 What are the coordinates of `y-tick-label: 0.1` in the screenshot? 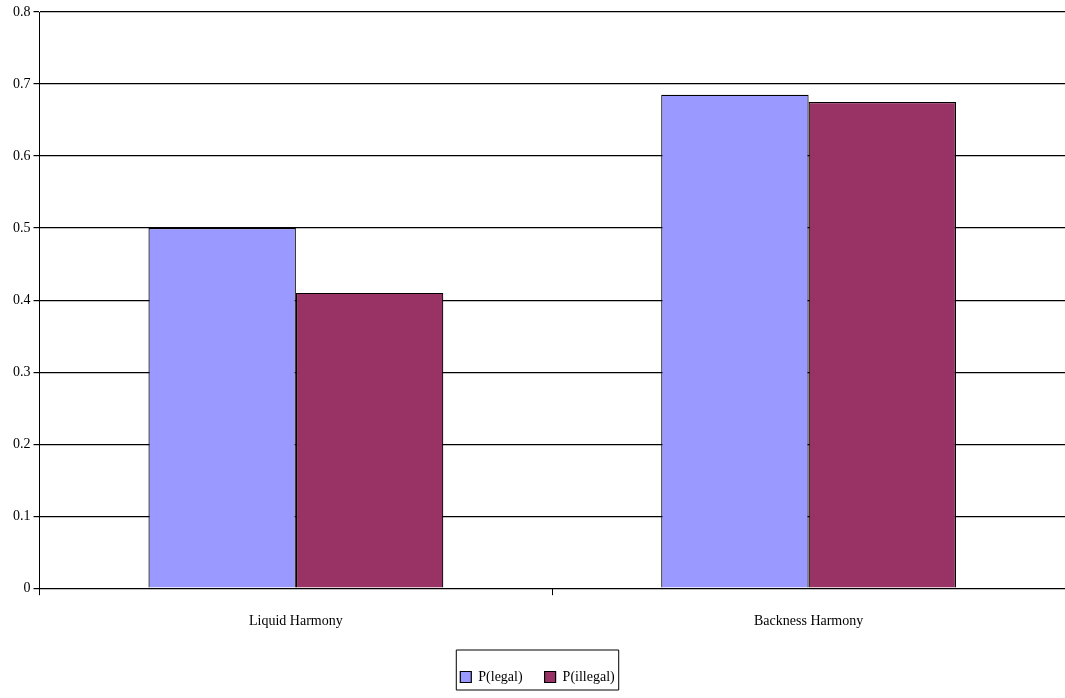 It's located at (22, 515).